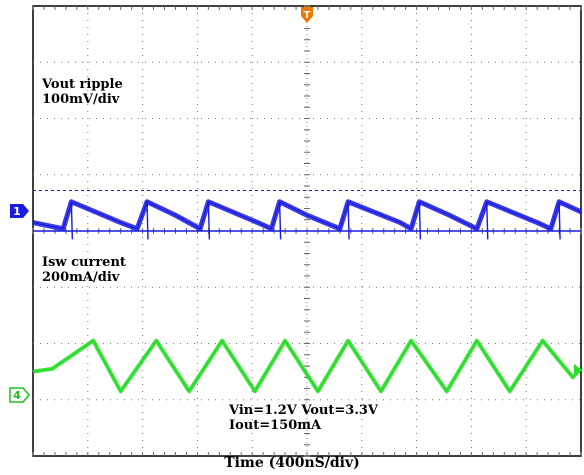 The width and height of the screenshot is (584, 475). Describe the element at coordinates (275, 425) in the screenshot. I see `conditions-line-2: Iout=150mA` at that location.